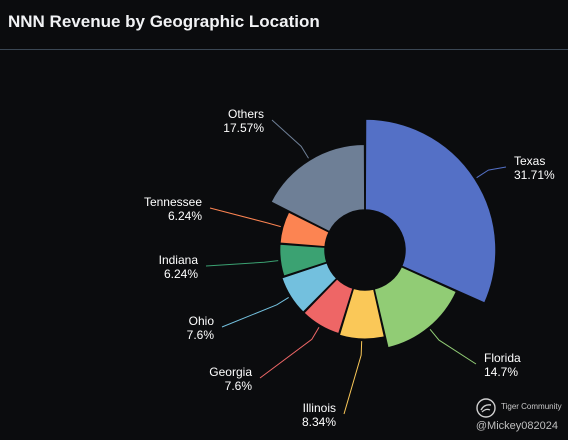 This screenshot has height=440, width=568. I want to click on slice-ohio, so click(309, 287).